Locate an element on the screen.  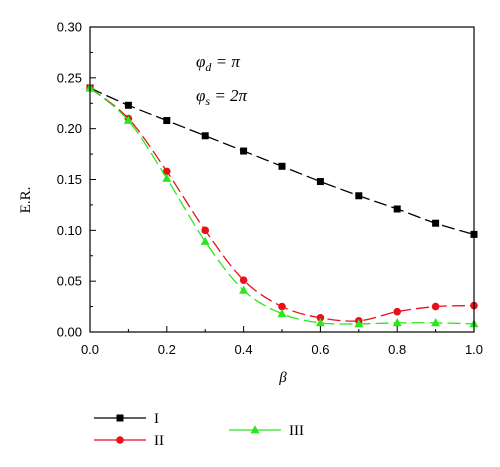
phi-s-value: = 2π is located at coordinates (228, 95).